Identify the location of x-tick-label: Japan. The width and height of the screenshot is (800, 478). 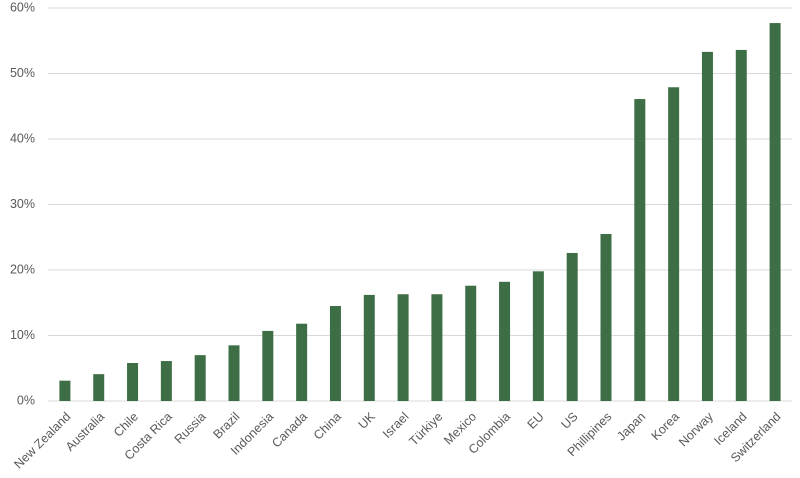
(631, 427).